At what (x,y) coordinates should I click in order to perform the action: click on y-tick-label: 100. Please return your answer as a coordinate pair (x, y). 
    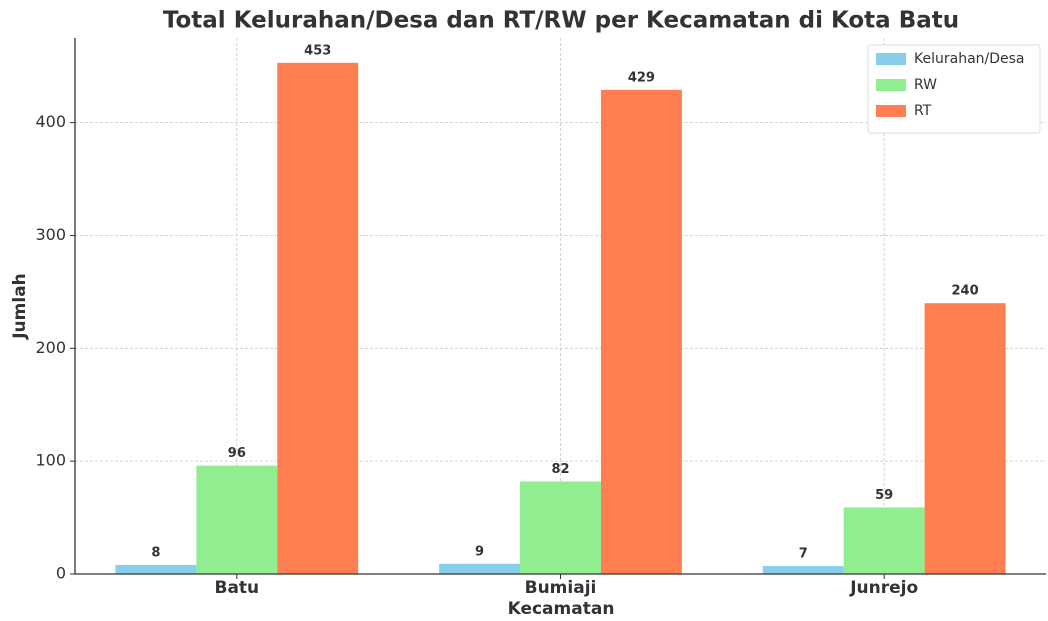
    Looking at the image, I should click on (50, 460).